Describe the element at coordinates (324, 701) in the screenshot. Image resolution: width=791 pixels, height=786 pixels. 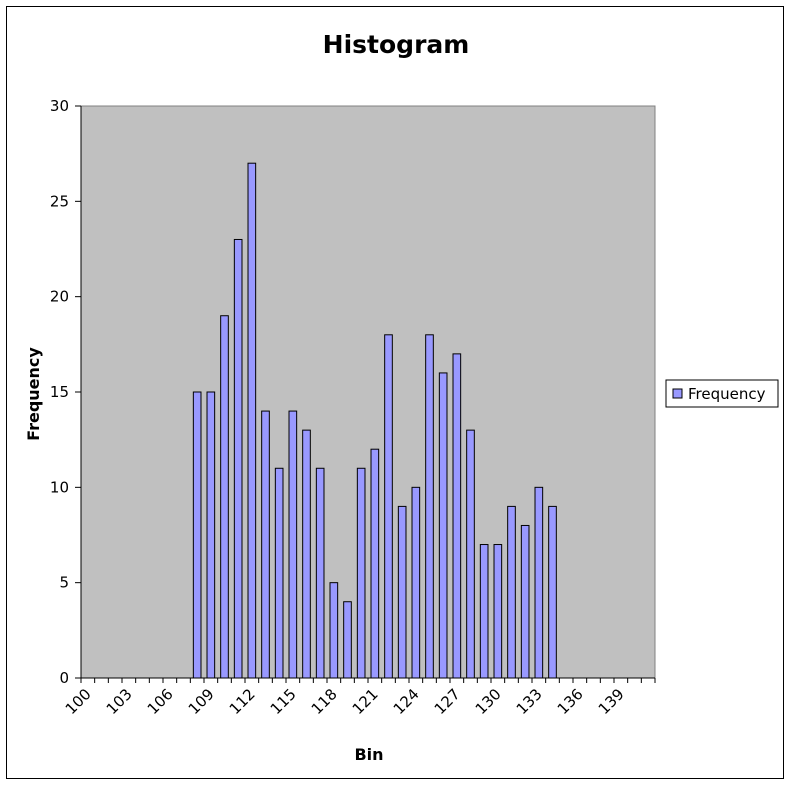
I see `x-tick-label: 118` at that location.